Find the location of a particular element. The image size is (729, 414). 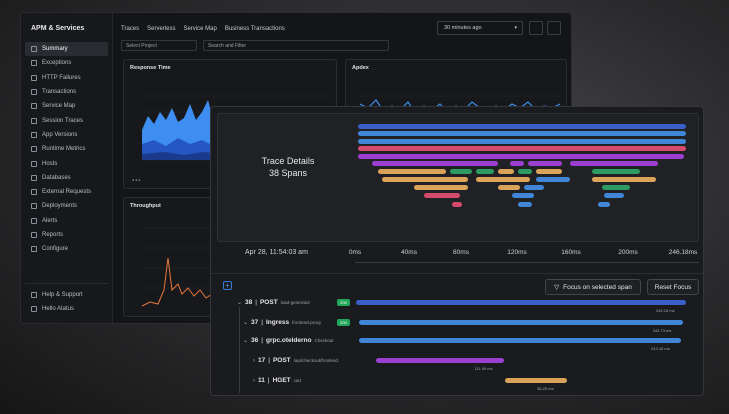

span-duration: 243.73 ms is located at coordinates (662, 330).